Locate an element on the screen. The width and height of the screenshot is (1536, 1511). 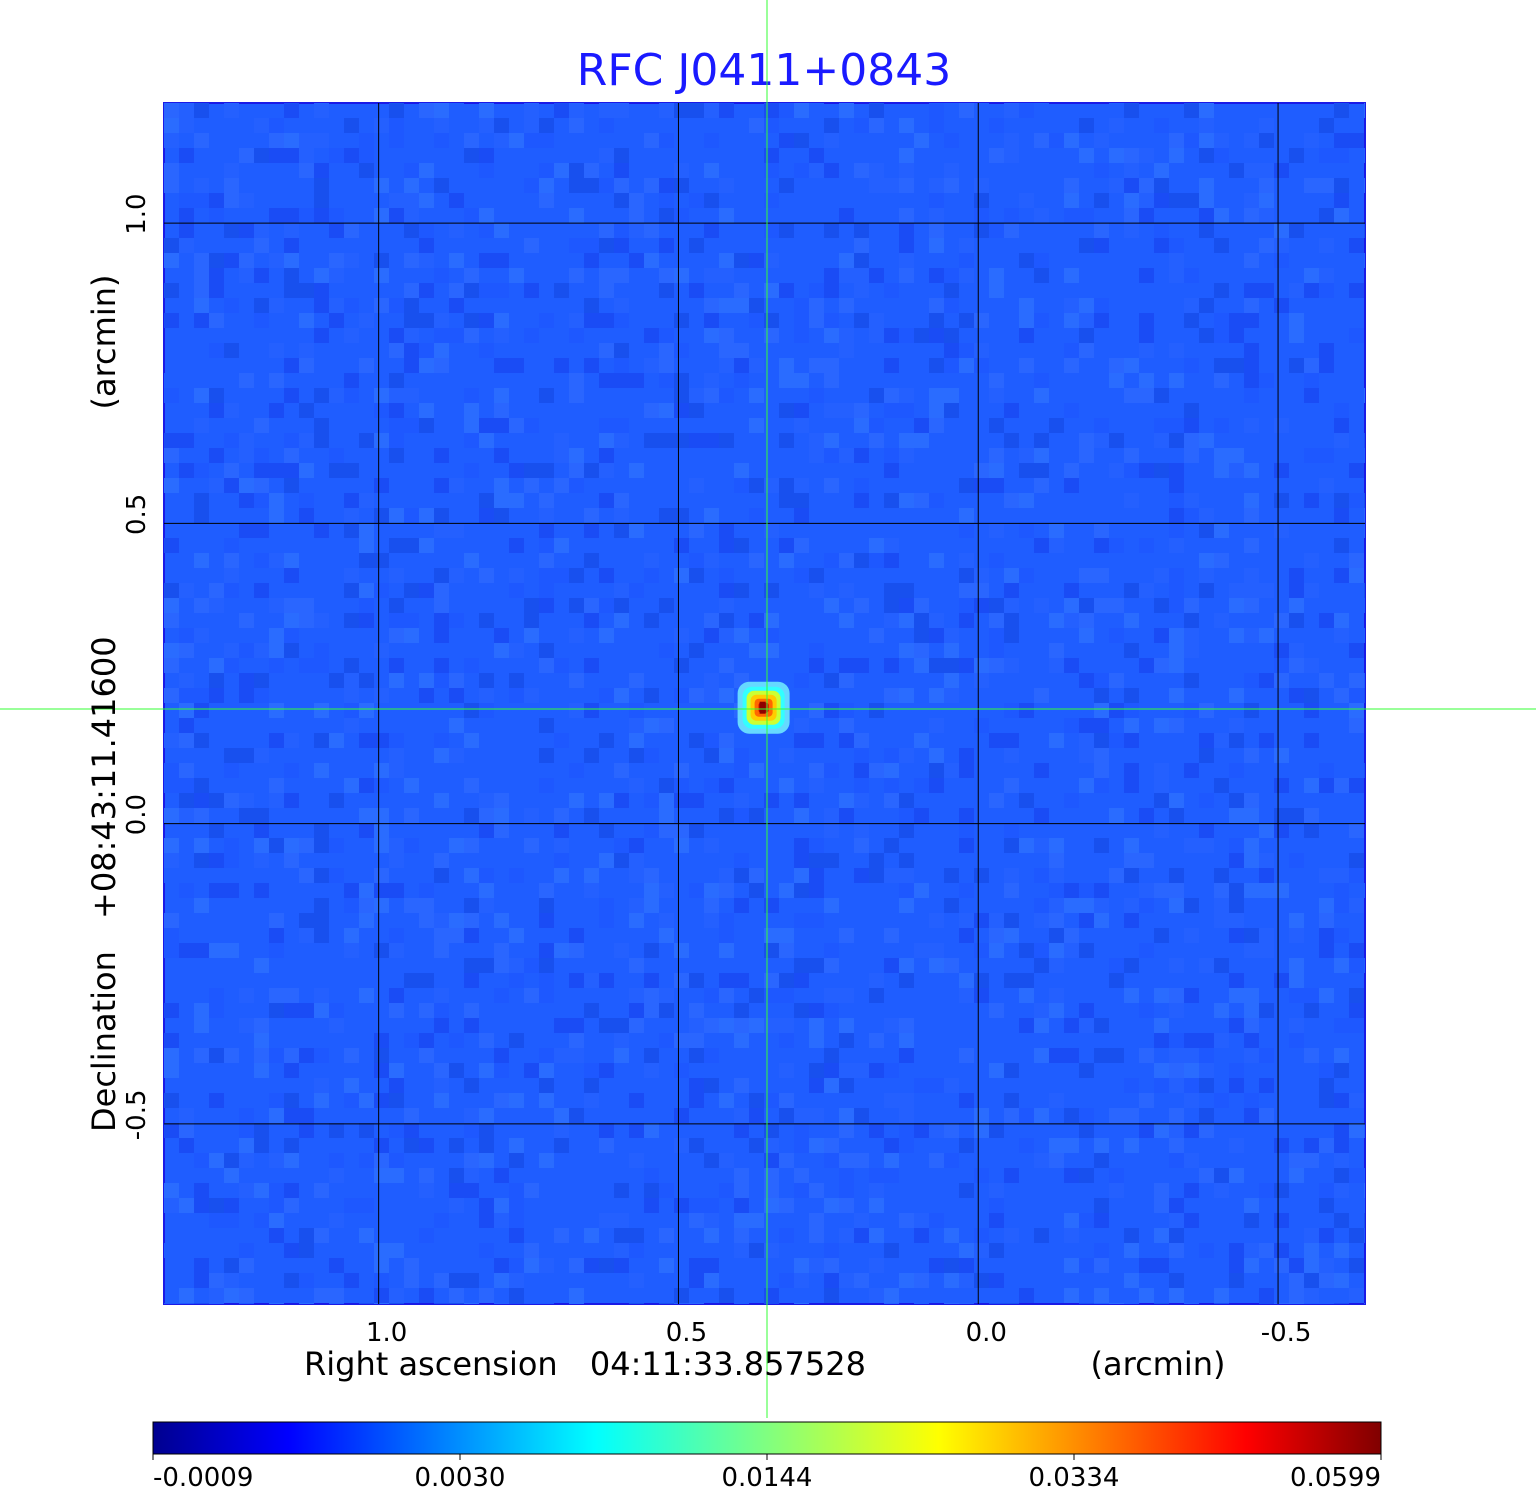
colorbar-tick-label: 0.0599 is located at coordinates (1335, 1478).